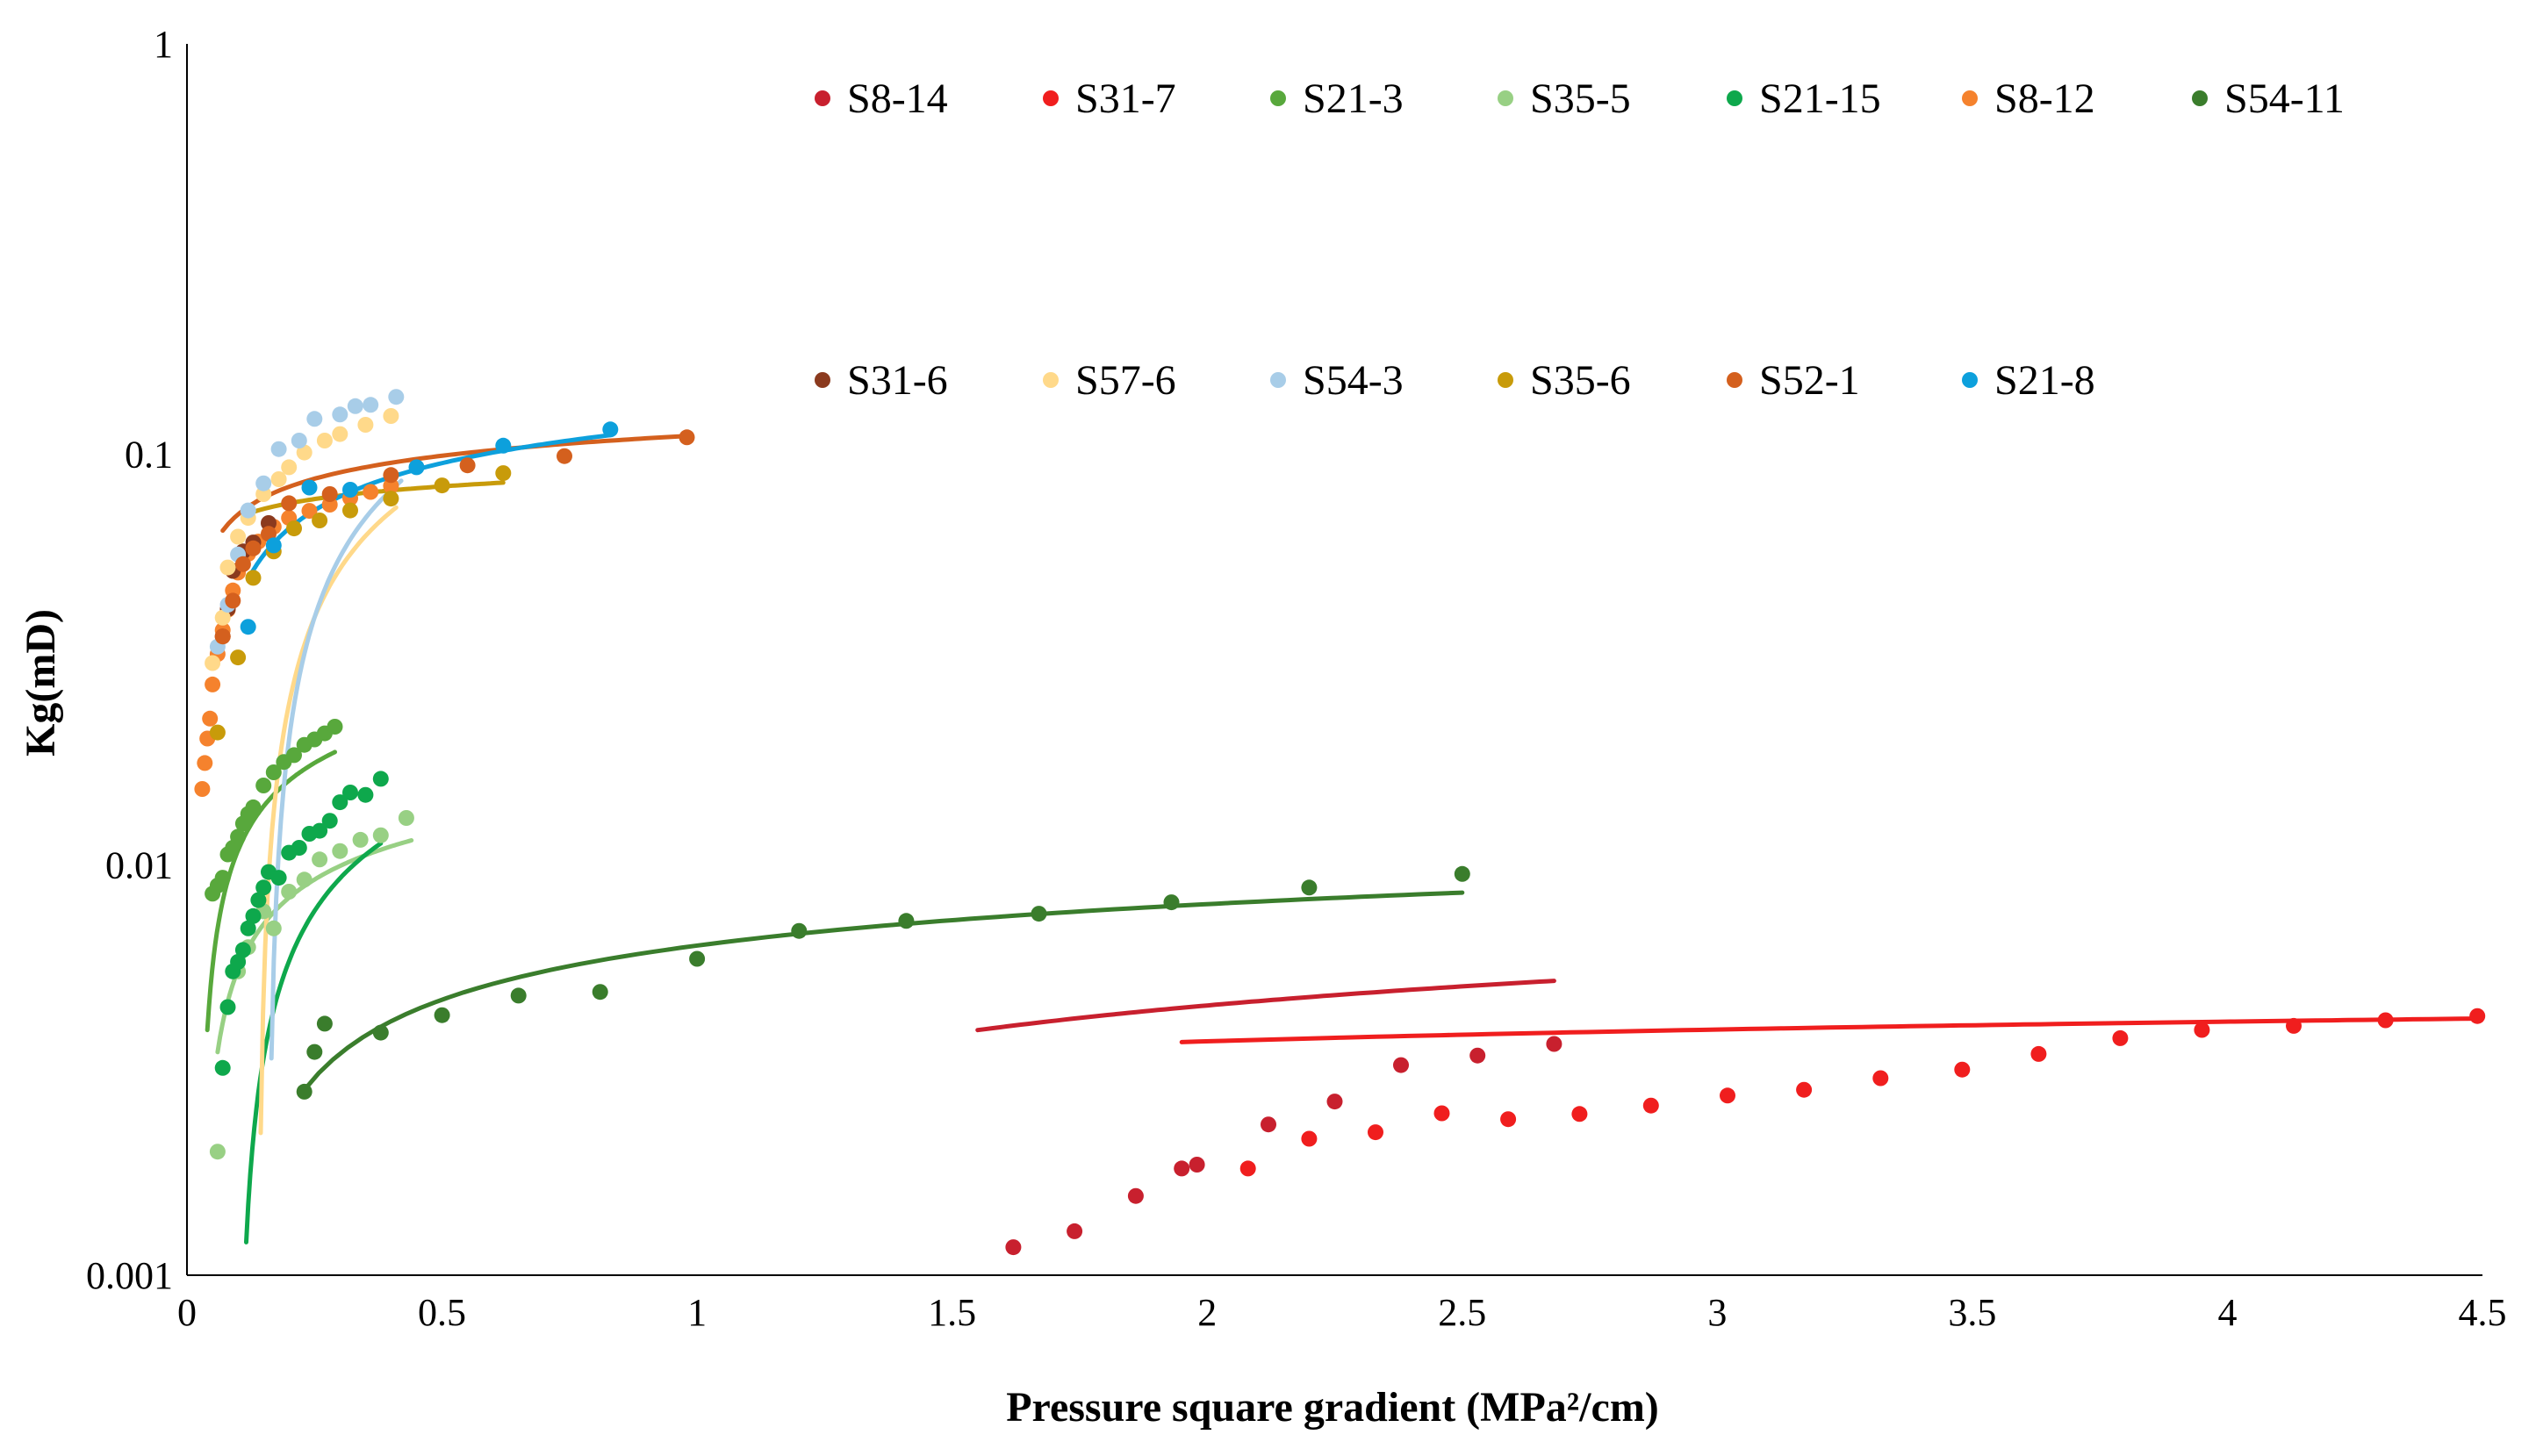  Describe the element at coordinates (1972, 1312) in the screenshot. I see `x-tick-label: 3.5` at that location.